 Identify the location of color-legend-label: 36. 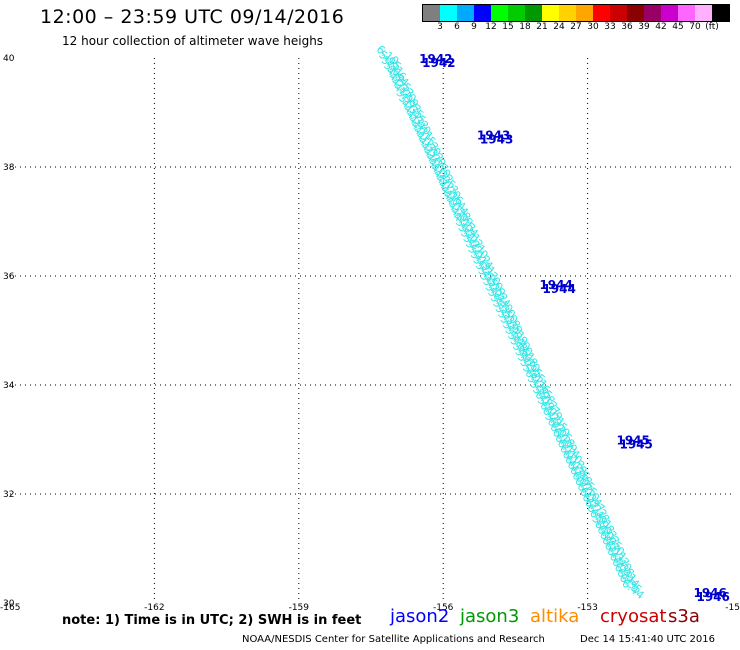
(627, 27).